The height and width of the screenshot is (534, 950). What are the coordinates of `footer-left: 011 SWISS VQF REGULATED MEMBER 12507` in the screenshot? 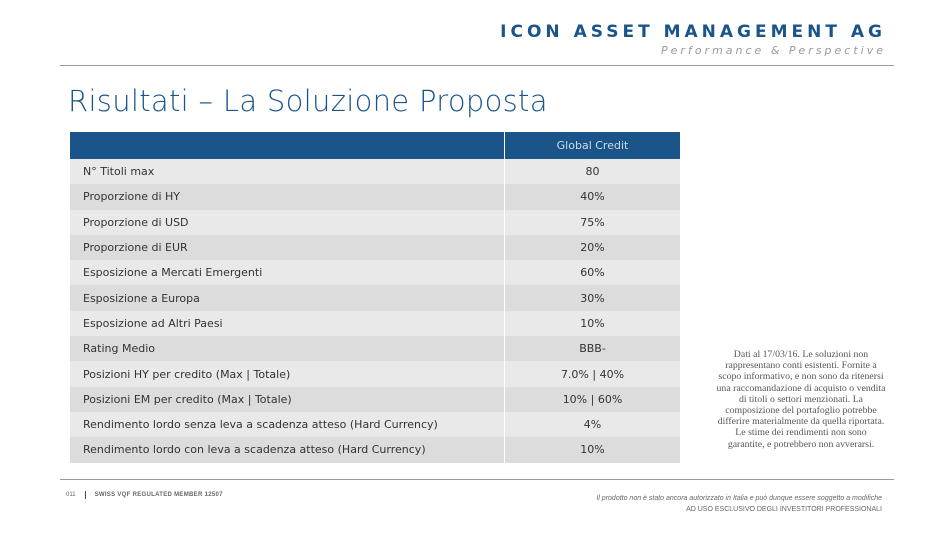 It's located at (144, 495).